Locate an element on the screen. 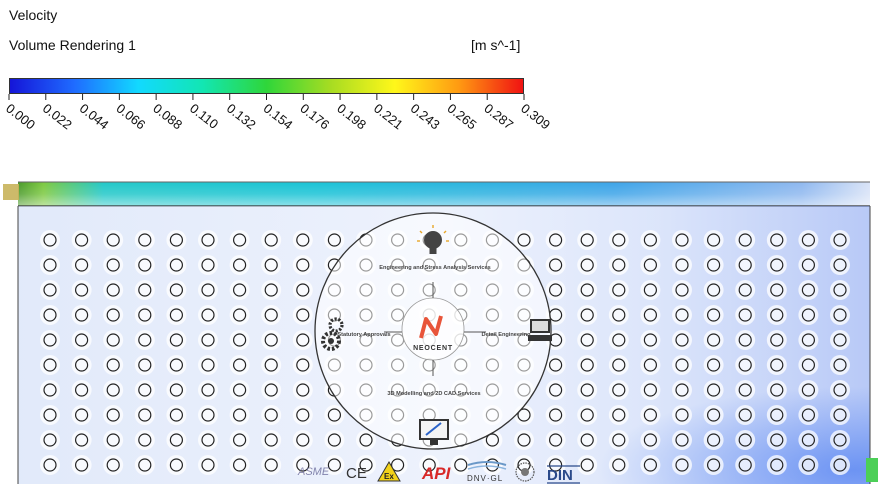 The image size is (879, 490). dnv-gl-logo-icon: DNV·GL is located at coordinates (487, 472).